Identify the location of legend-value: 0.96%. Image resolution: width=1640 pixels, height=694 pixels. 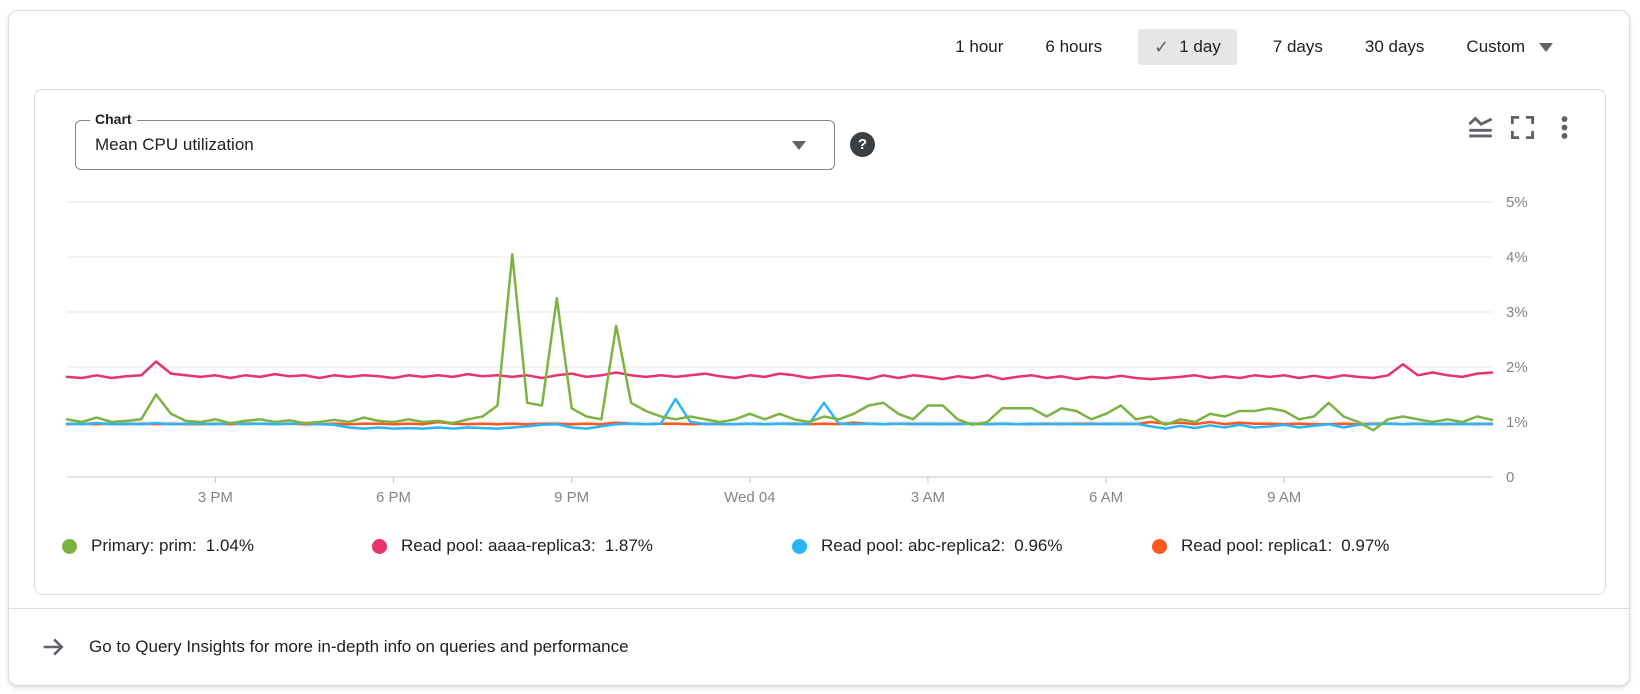
(1038, 545).